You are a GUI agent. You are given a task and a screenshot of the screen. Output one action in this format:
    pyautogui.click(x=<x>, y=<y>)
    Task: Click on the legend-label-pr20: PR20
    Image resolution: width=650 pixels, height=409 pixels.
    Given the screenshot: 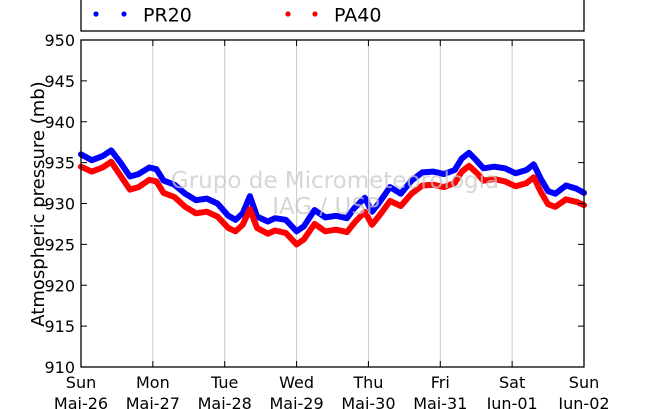 What is the action you would take?
    pyautogui.click(x=167, y=16)
    